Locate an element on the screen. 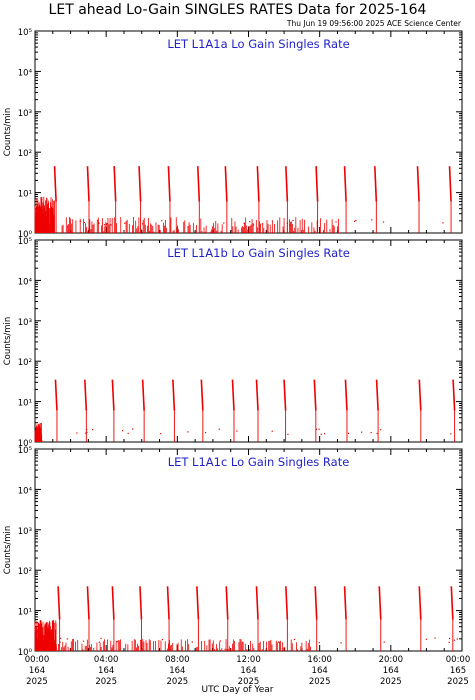 The image size is (475, 700). x-tick-time: 08:00 is located at coordinates (177, 660).